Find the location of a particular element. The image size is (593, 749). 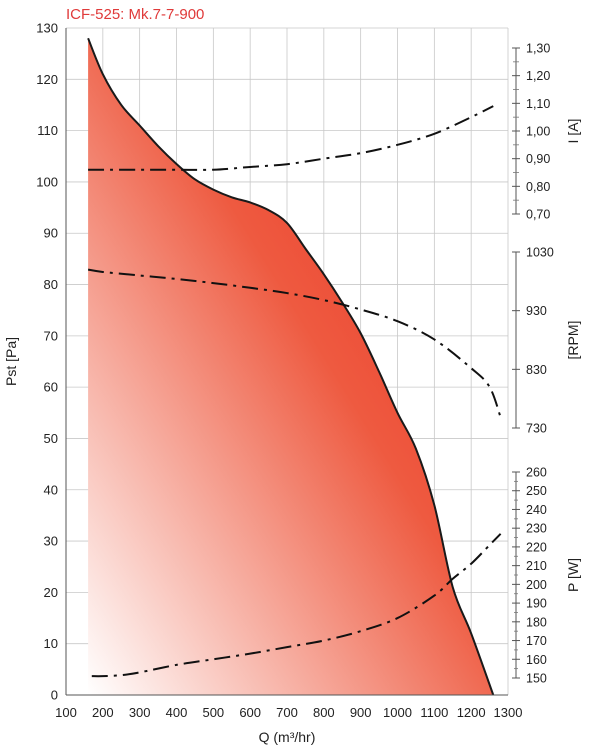

y-tick-label: 70 is located at coordinates (51, 335).